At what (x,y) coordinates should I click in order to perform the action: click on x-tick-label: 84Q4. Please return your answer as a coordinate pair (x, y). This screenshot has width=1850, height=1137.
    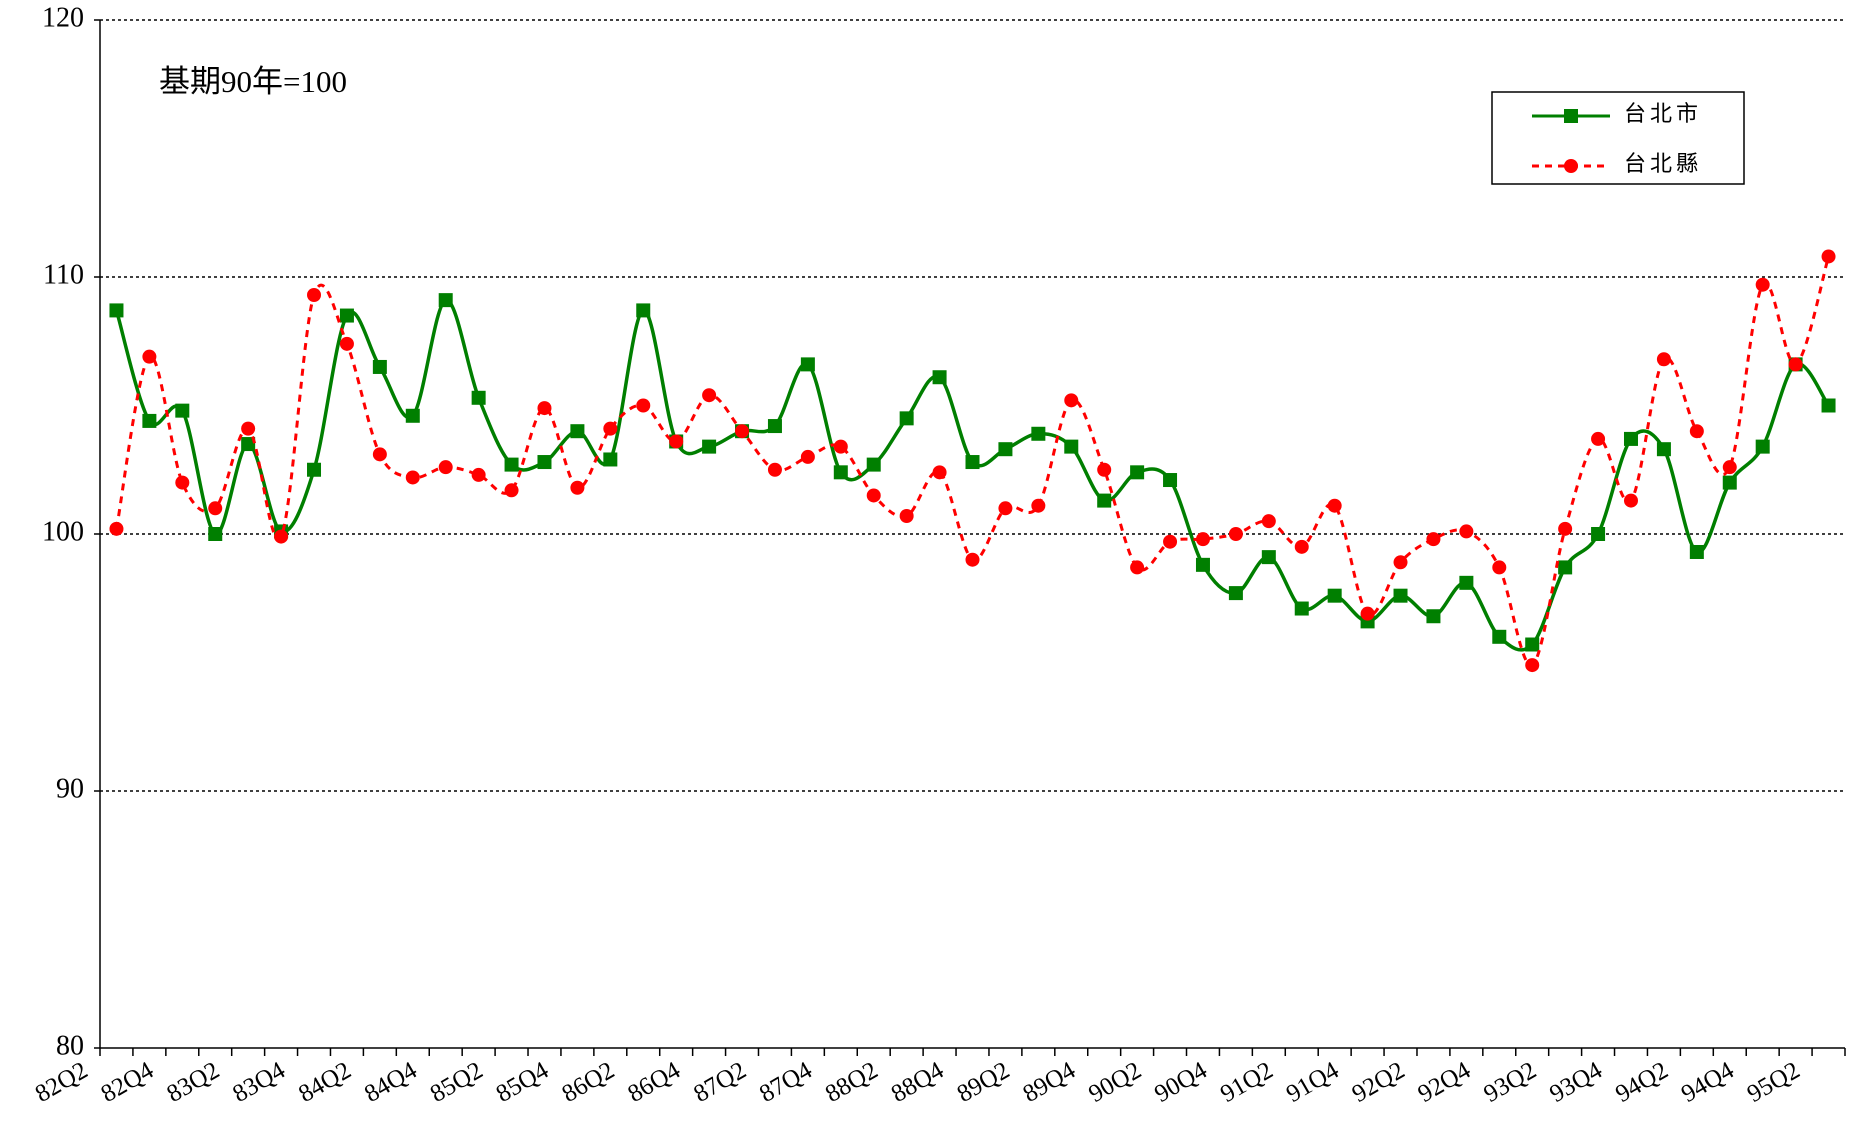
    Looking at the image, I should click on (391, 1082).